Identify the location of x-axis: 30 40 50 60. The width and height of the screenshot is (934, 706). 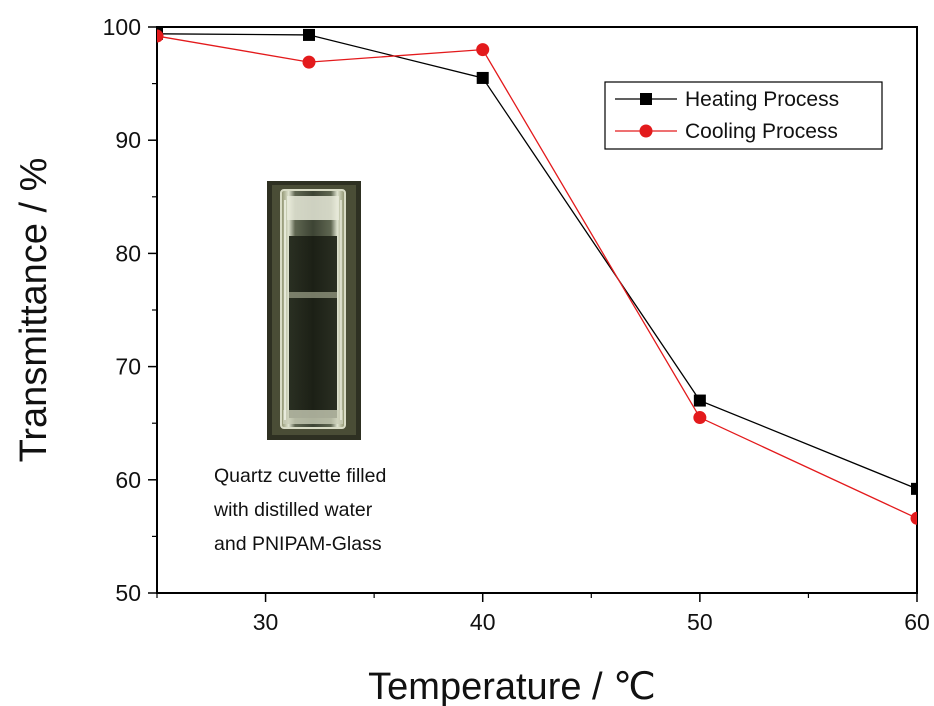
(543, 614).